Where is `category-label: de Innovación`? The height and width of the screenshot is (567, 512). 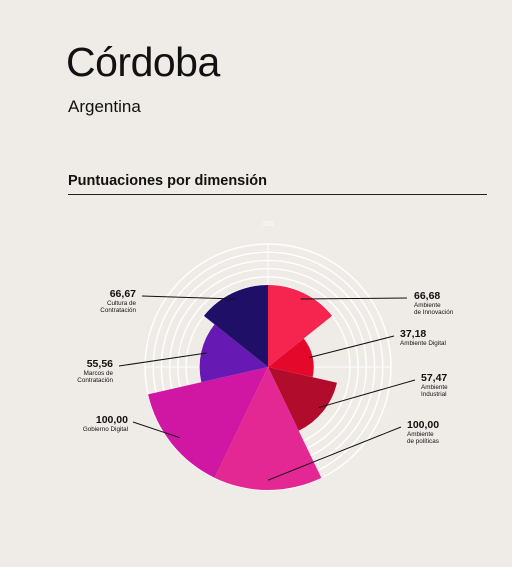
category-label: de Innovación is located at coordinates (434, 312).